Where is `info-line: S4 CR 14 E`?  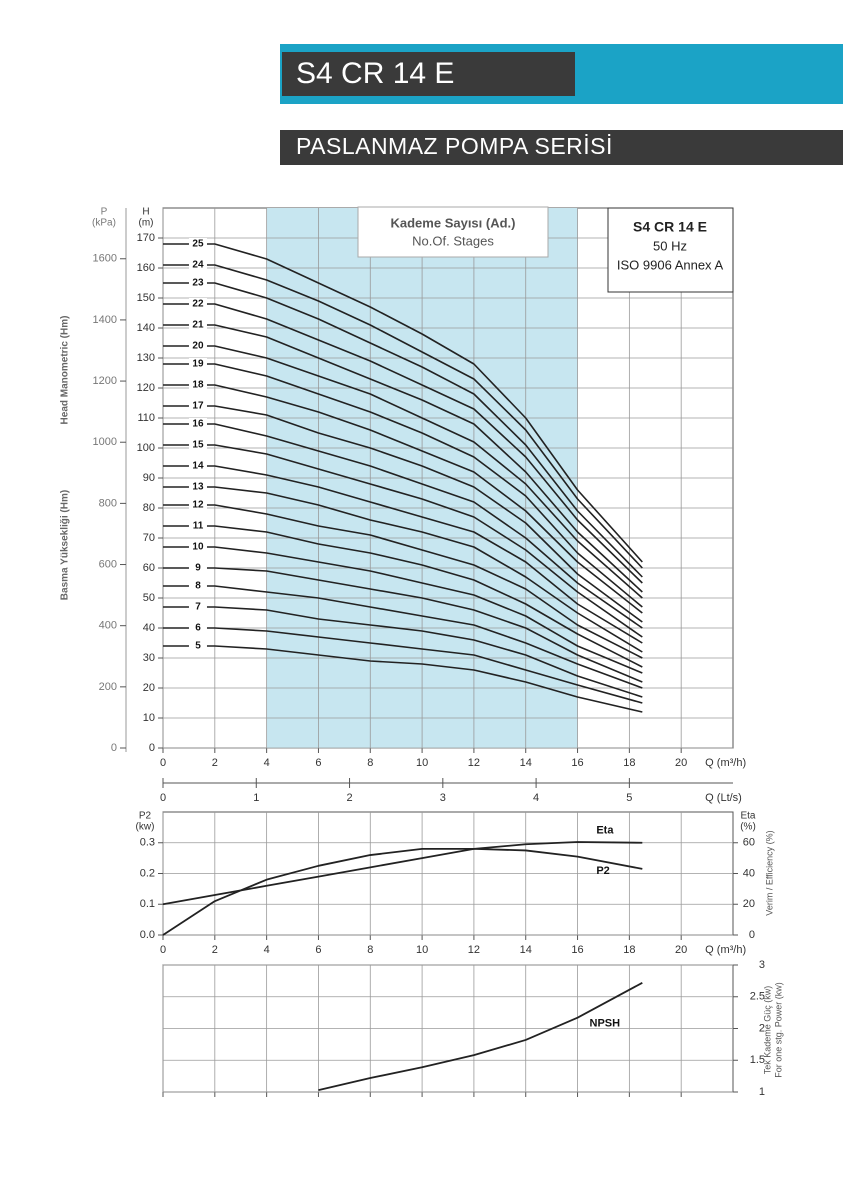
info-line: S4 CR 14 E is located at coordinates (670, 227).